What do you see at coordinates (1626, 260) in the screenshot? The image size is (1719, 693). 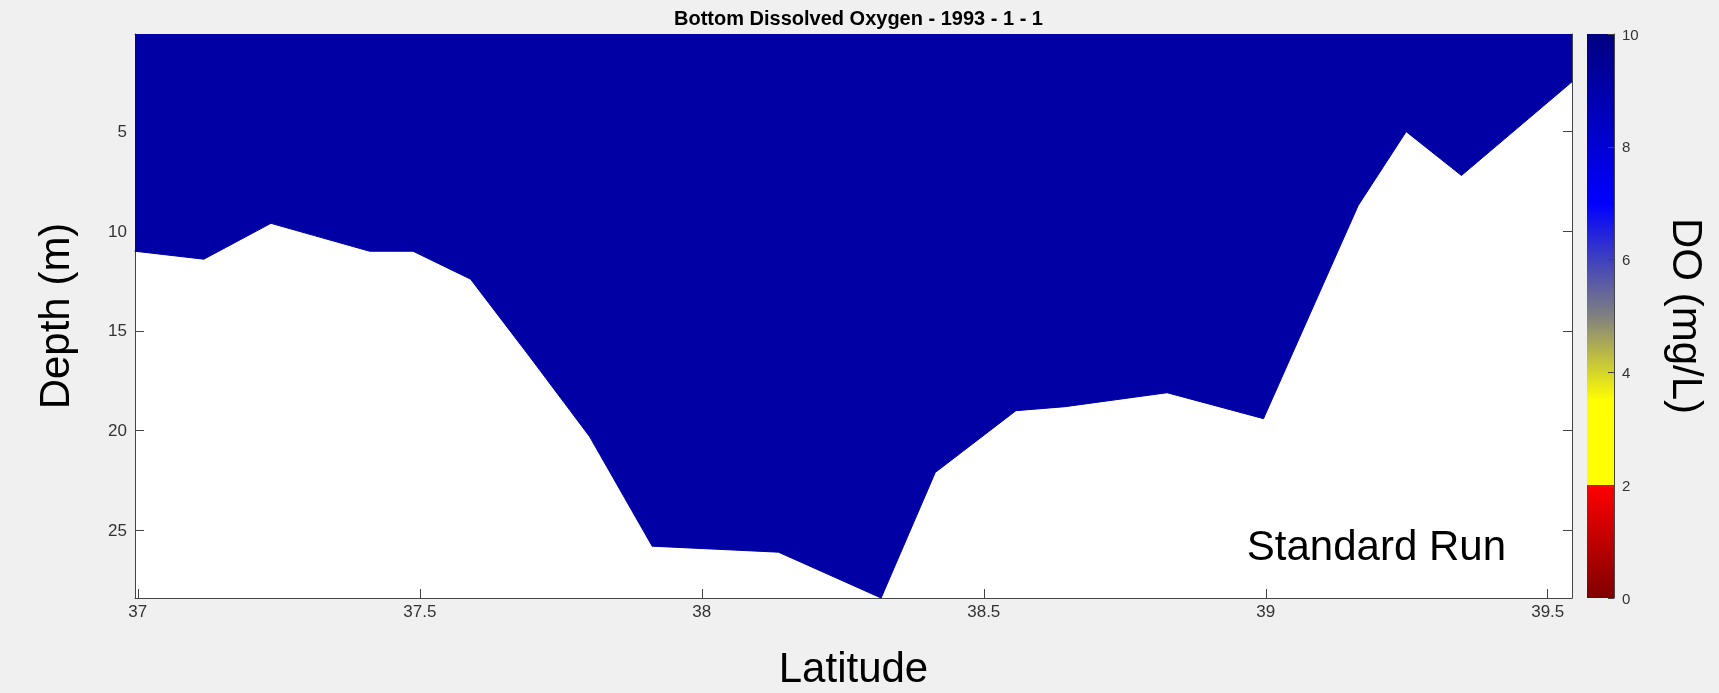 I see `color-bar-label: 6` at bounding box center [1626, 260].